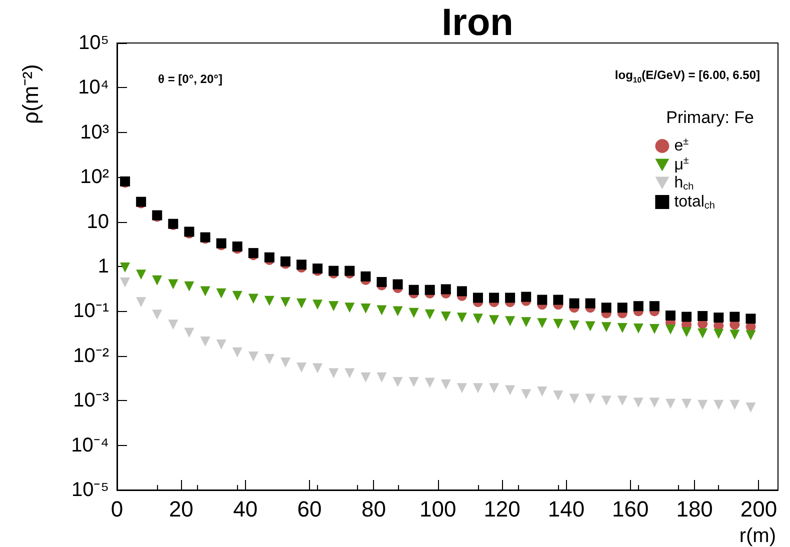 This screenshot has height=547, width=790. I want to click on legend-label: e±, so click(682, 145).